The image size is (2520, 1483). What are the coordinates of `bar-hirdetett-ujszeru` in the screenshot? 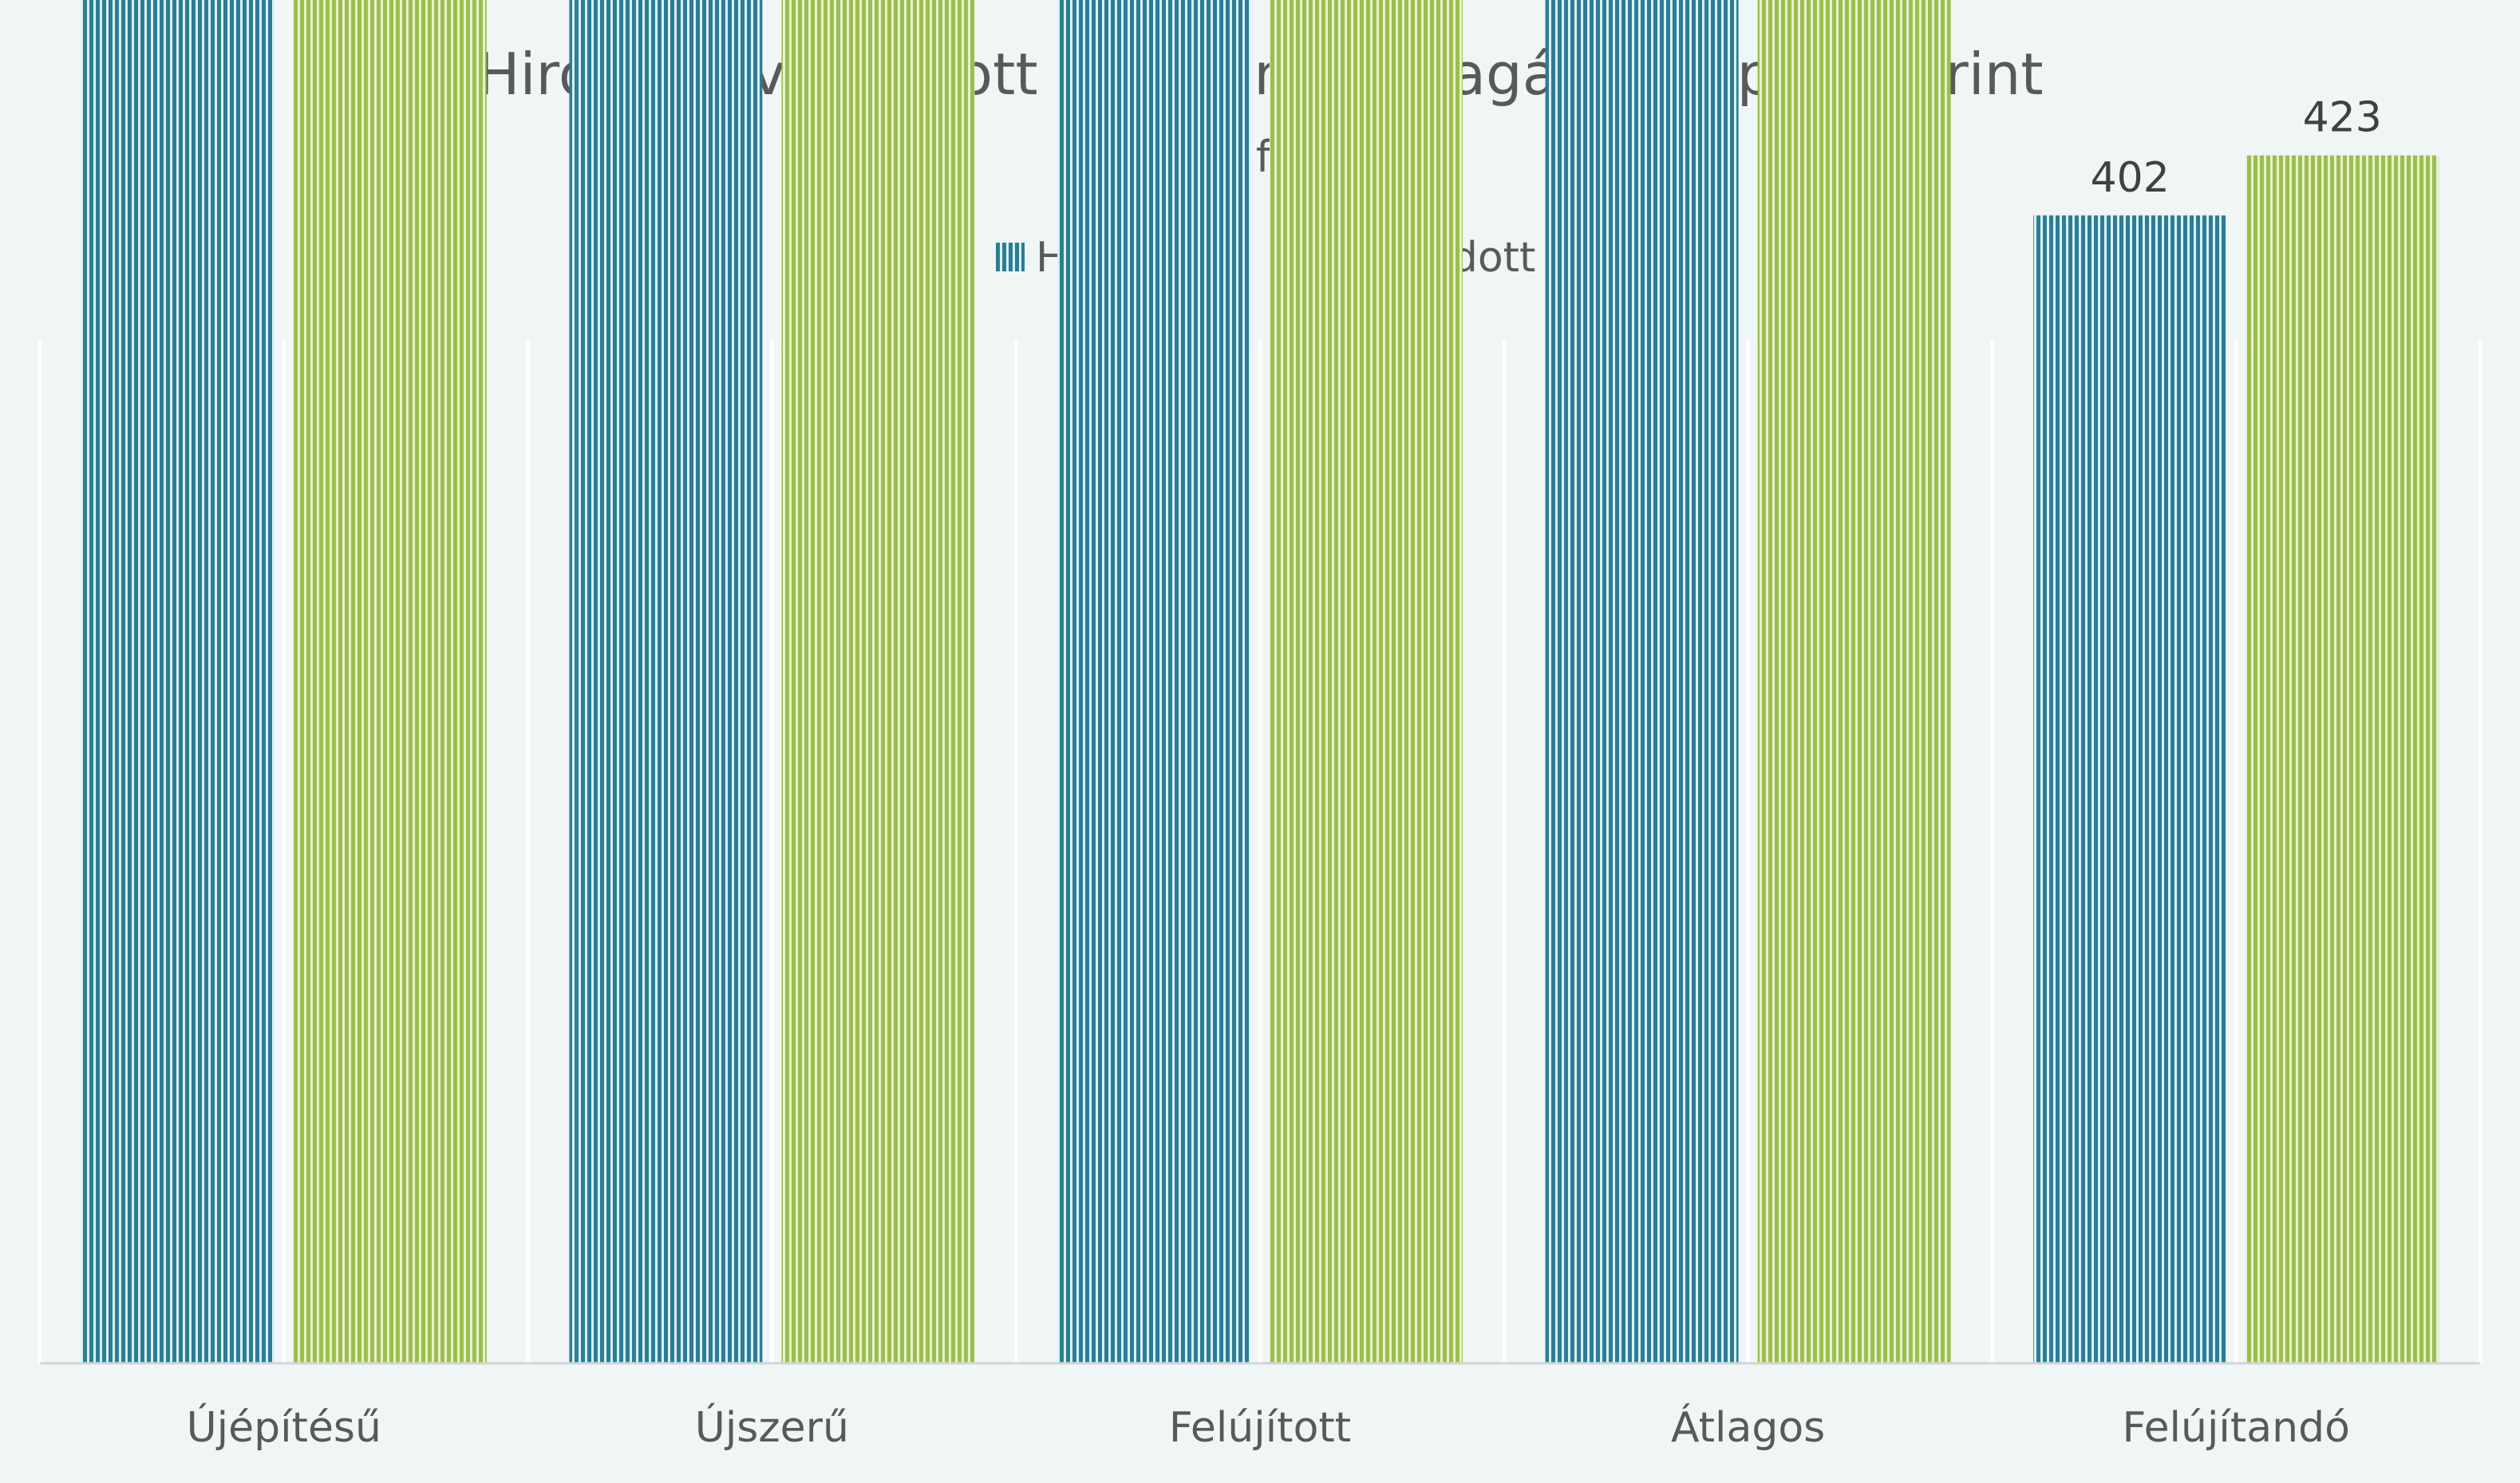 It's located at (666, 681).